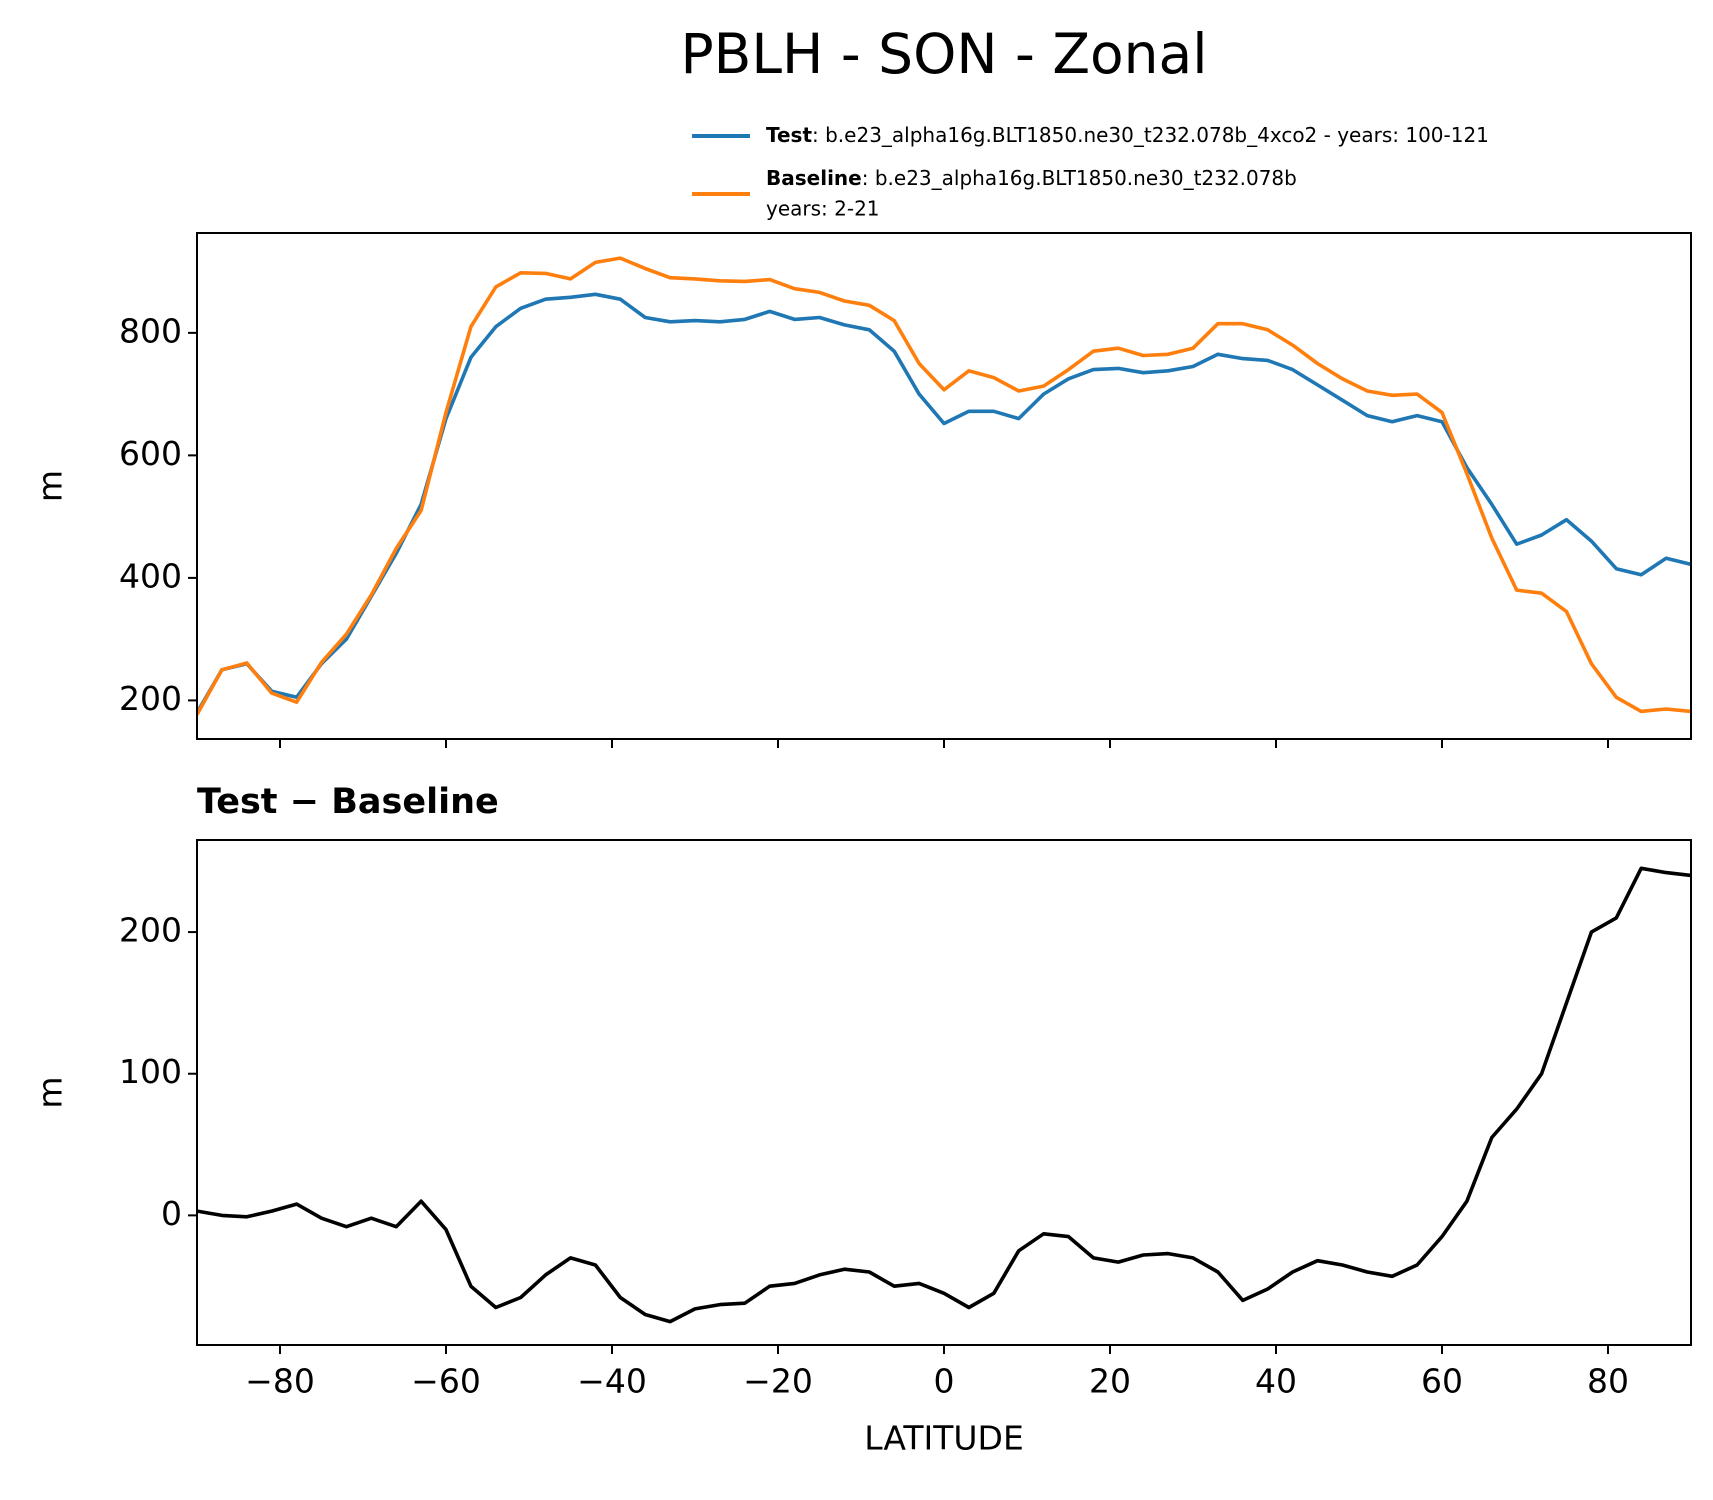  Describe the element at coordinates (1608, 1381) in the screenshot. I see `x-tick-label: 80` at that location.